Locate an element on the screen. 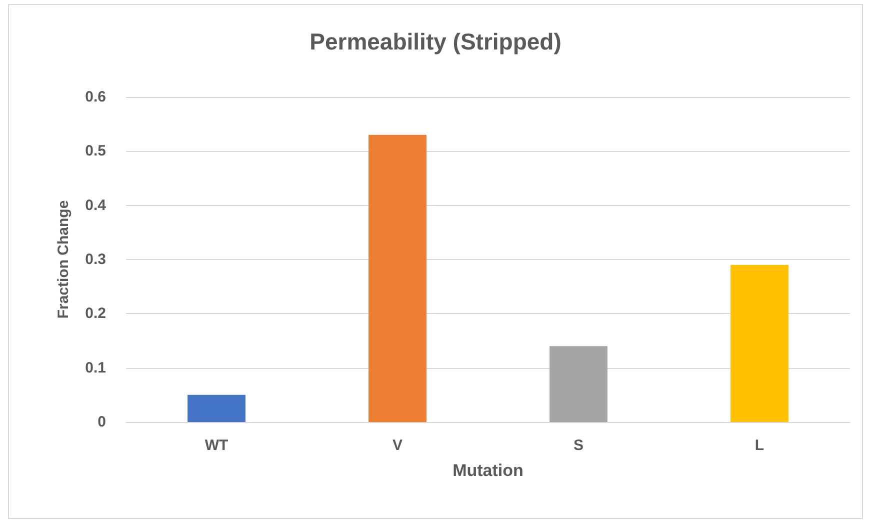 This screenshot has width=869, height=525. x-tick-label: L is located at coordinates (759, 445).